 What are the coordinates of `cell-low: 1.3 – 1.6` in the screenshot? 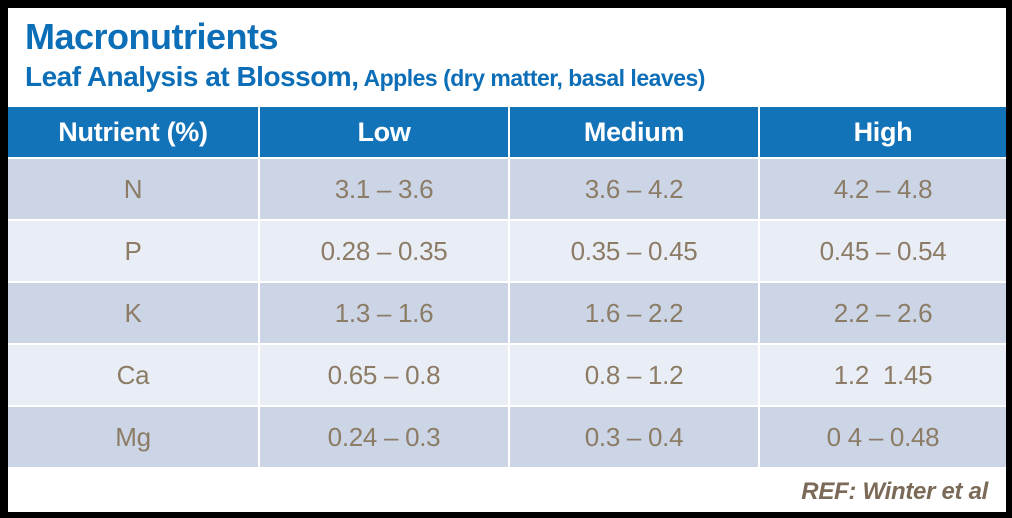 It's located at (384, 313).